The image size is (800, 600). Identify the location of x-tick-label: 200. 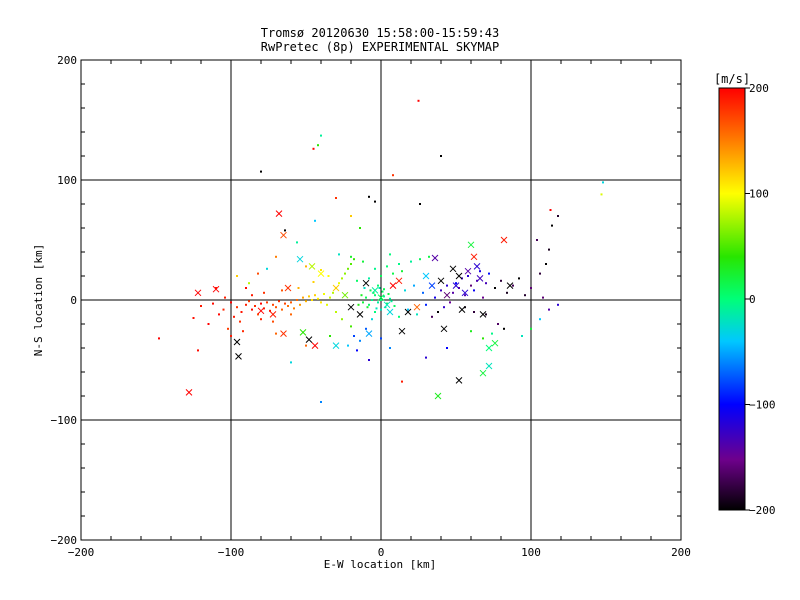
(681, 552).